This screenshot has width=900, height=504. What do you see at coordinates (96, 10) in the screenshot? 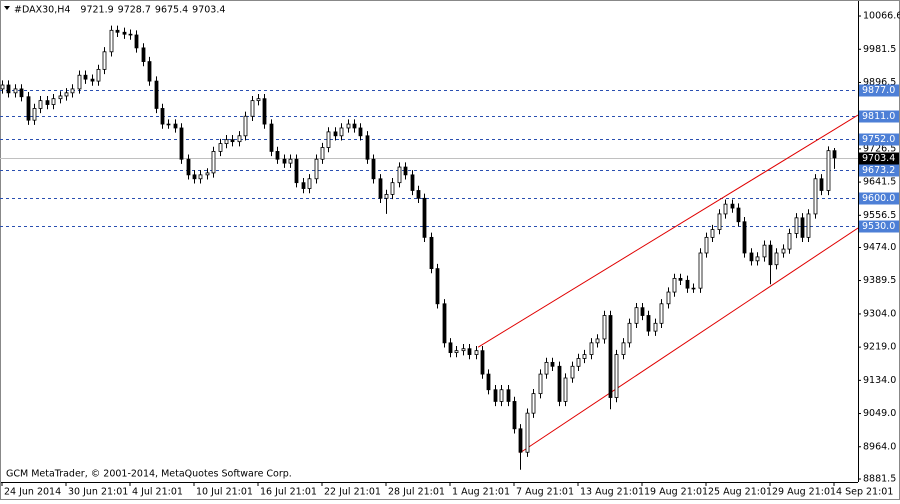
I see `header-open: 9721.9` at bounding box center [96, 10].